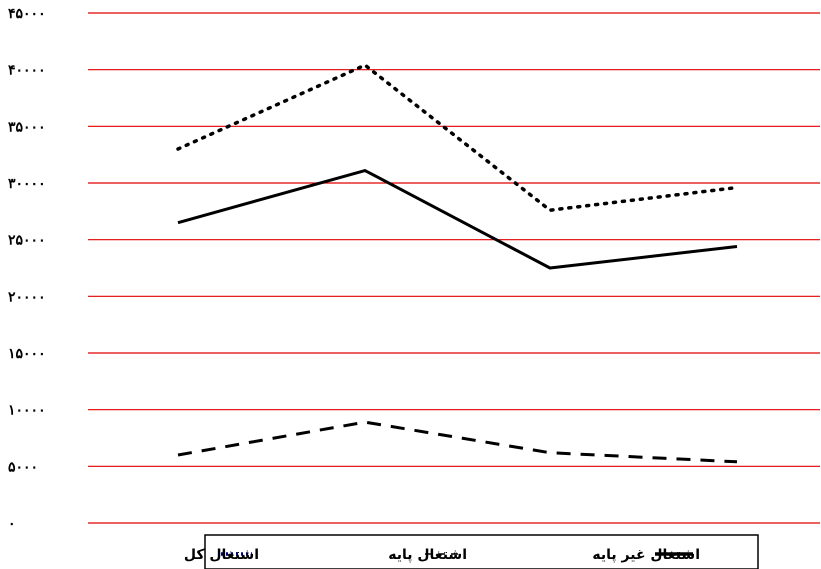  I want to click on y-tick-label: ۲۵۰۰۰, so click(27, 241).